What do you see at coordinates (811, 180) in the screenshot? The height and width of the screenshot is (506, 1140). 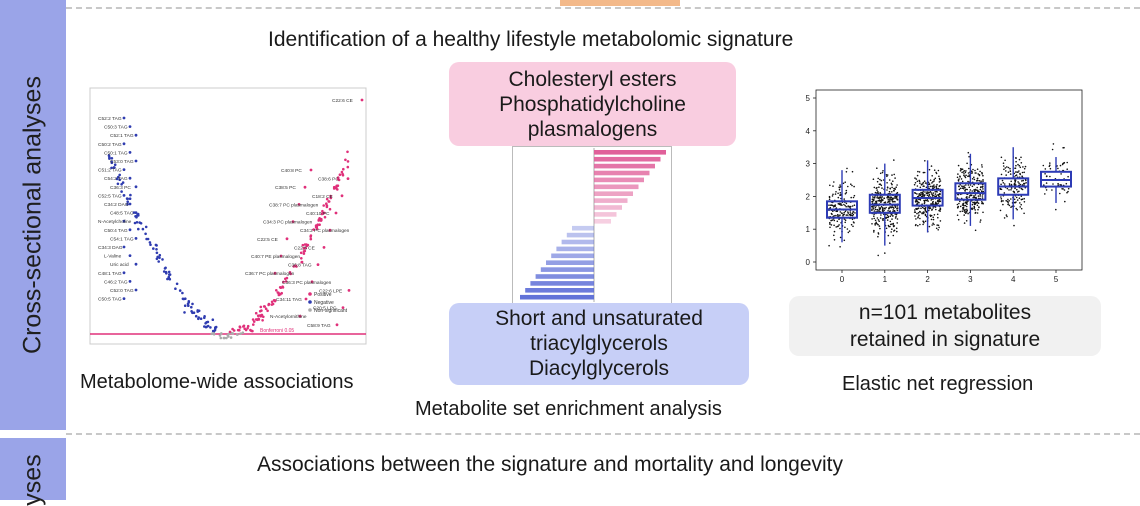 I see `box-plot-y-ticks: 0 1 2 3 4 5` at bounding box center [811, 180].